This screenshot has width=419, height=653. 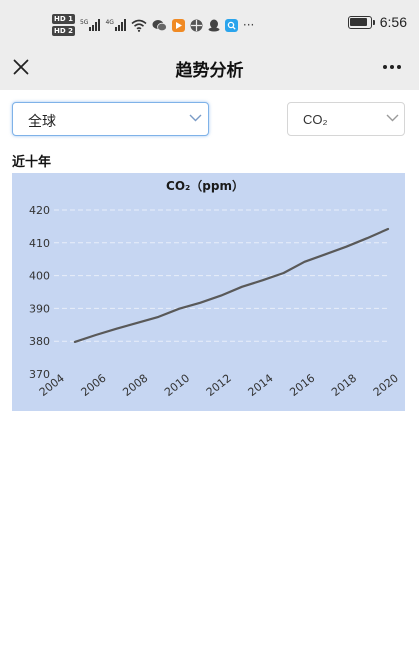 I want to click on page-title: 趋势分析, so click(x=209, y=71).